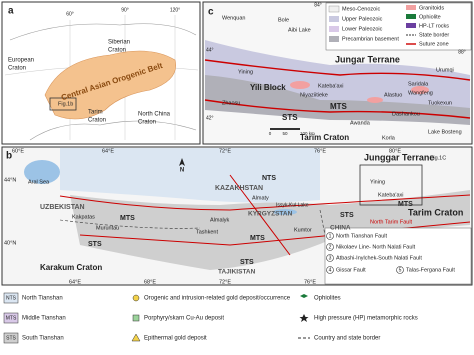 This screenshot has height=355, width=474. I want to click on issyk-kul, so click(285, 212).